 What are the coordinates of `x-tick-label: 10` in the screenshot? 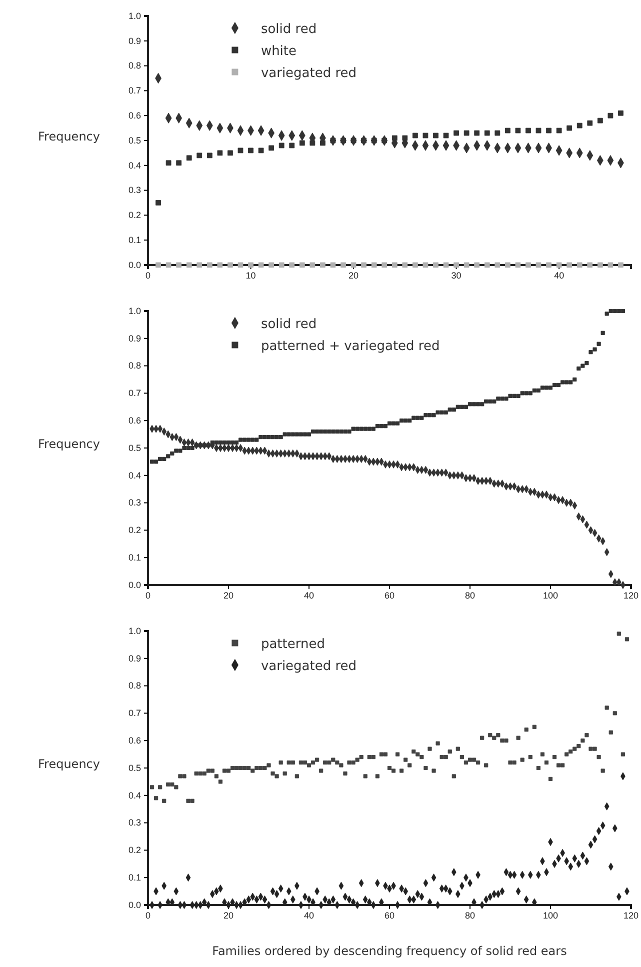 It's located at (251, 275).